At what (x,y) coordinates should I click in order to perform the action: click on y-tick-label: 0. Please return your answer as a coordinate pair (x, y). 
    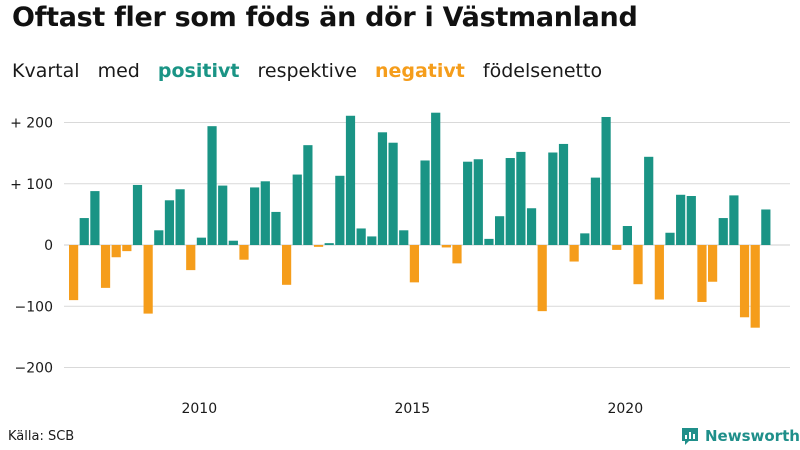
    Looking at the image, I should click on (48, 246).